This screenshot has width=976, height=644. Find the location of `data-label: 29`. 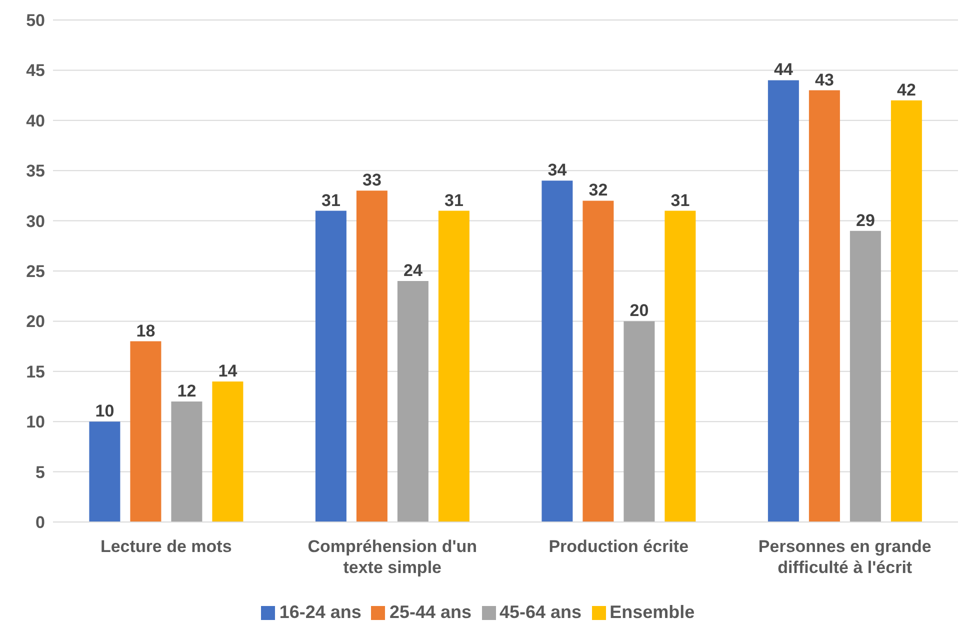

data-label: 29 is located at coordinates (865, 220).